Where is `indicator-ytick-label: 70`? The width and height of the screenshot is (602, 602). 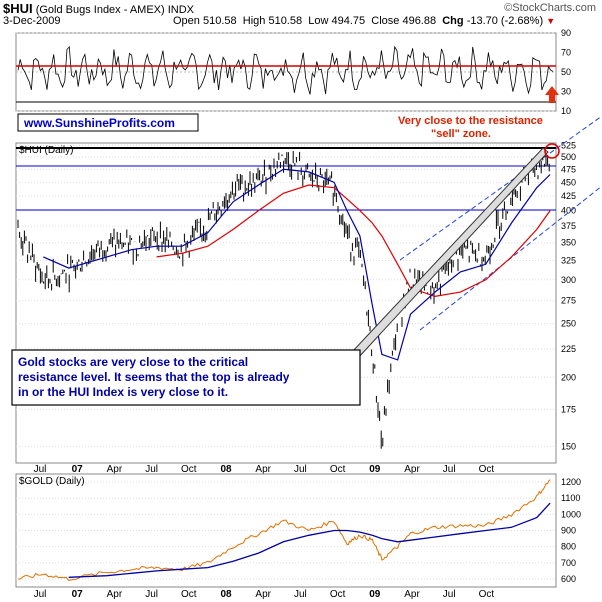
indicator-ytick-label: 70 is located at coordinates (566, 53).